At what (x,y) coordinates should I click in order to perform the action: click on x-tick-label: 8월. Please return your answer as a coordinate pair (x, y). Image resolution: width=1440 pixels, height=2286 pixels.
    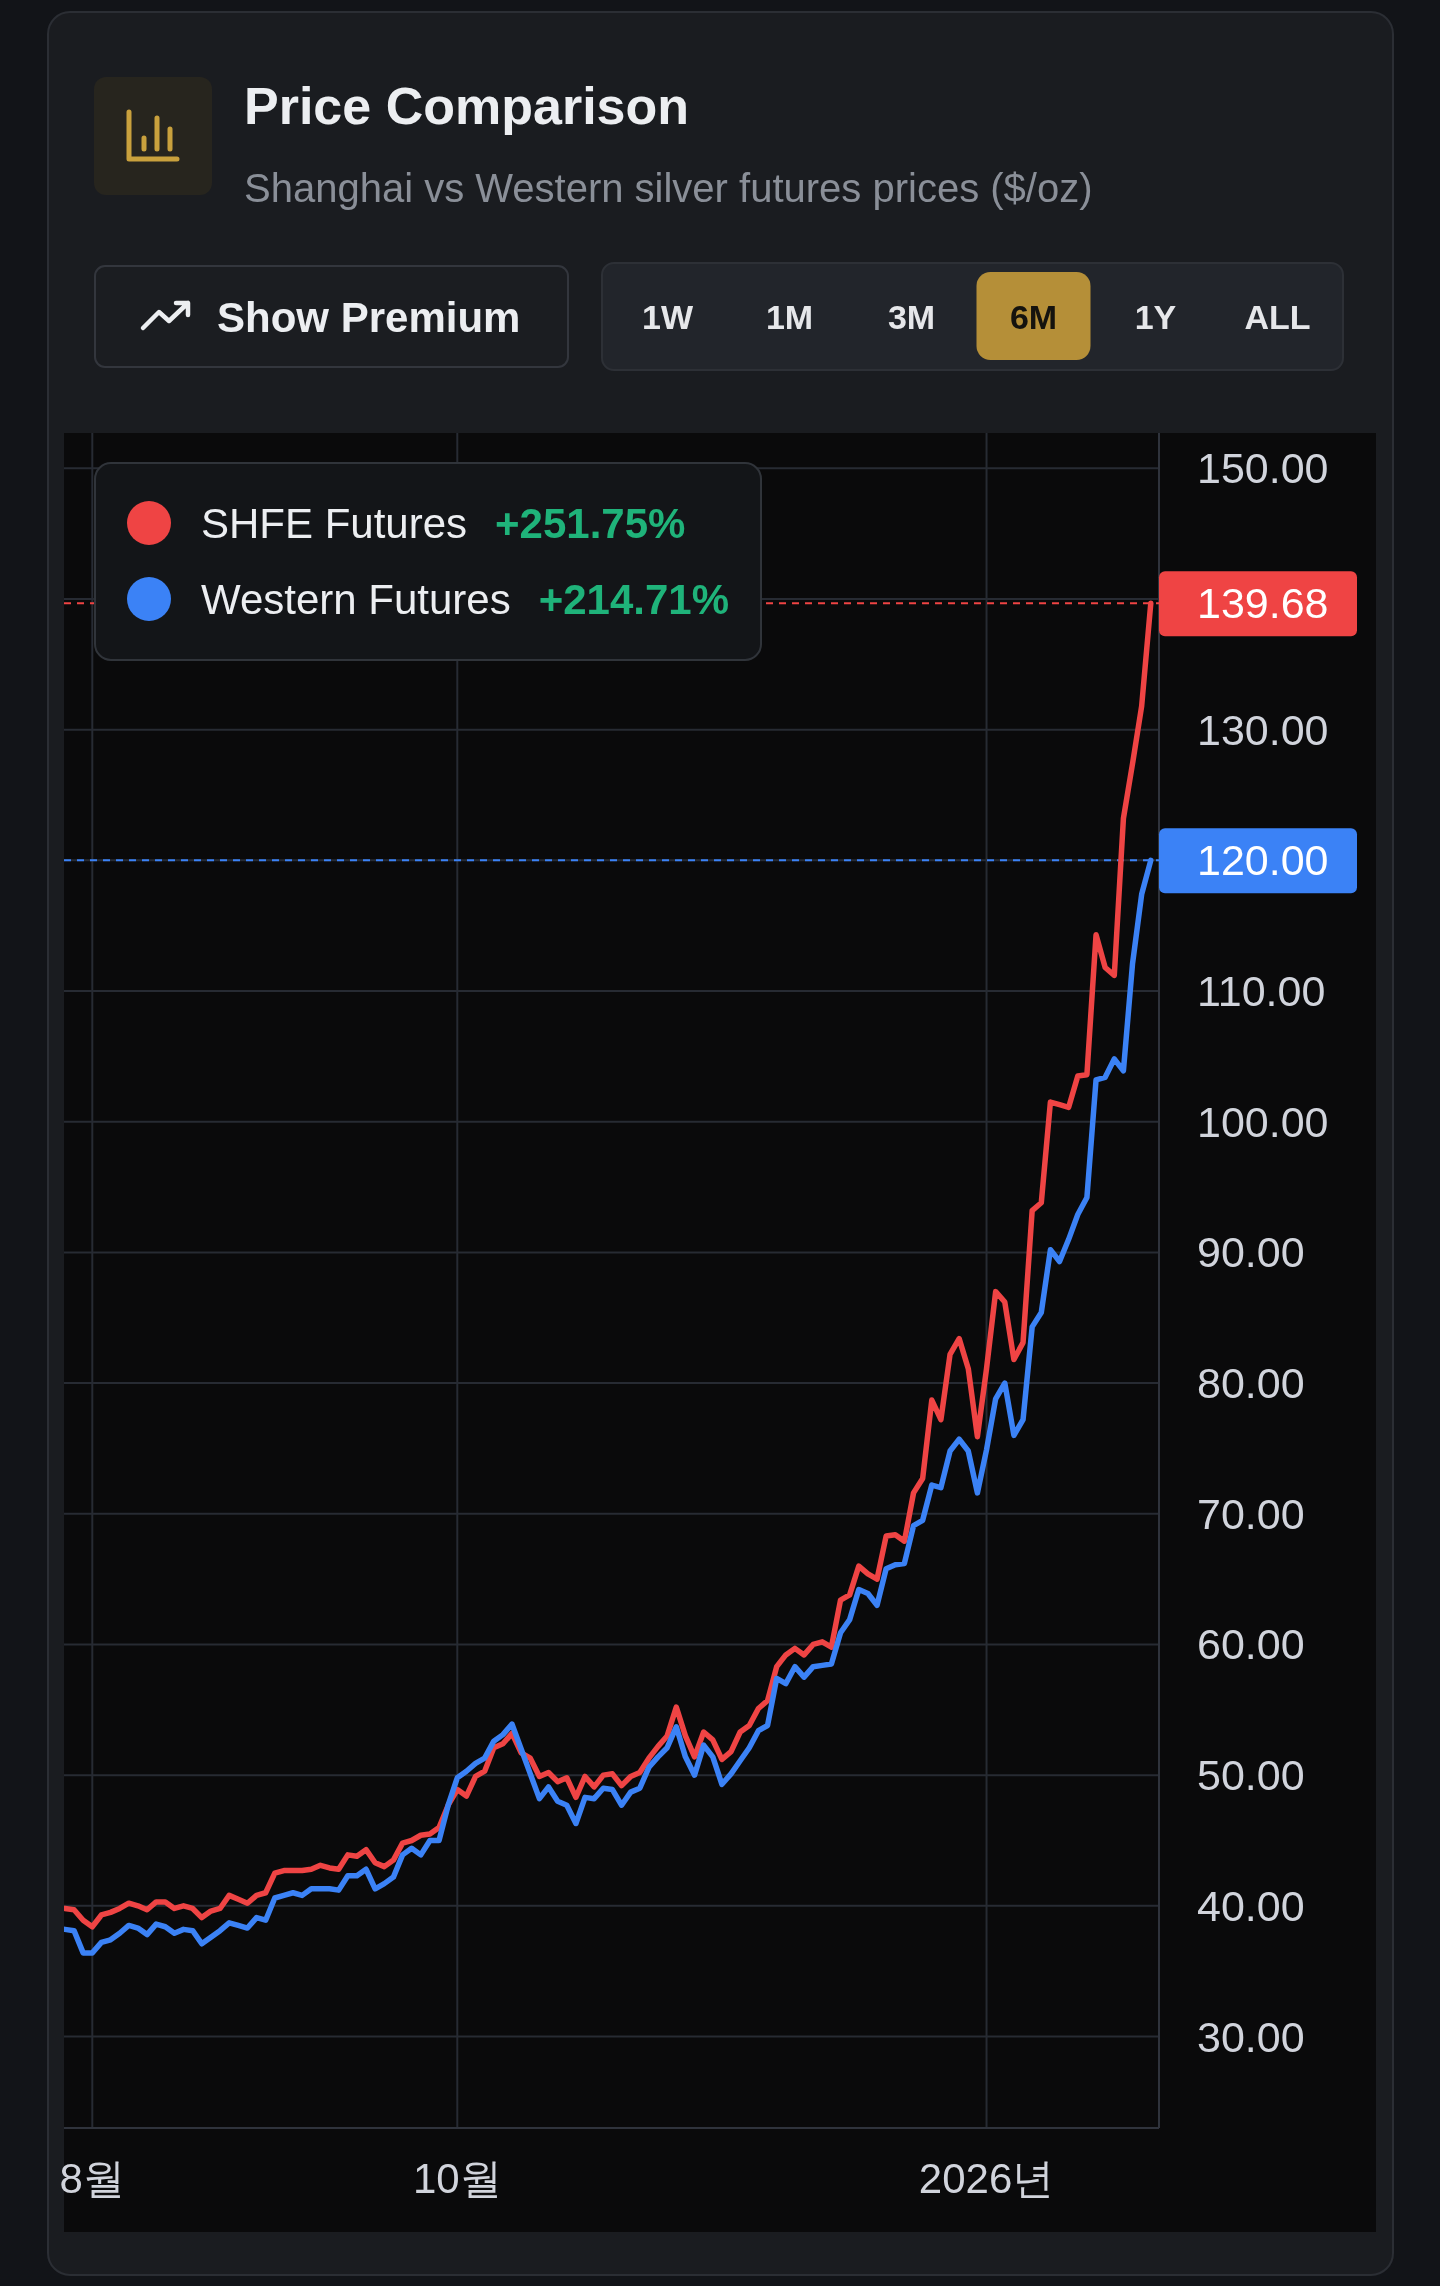
    Looking at the image, I should click on (92, 2178).